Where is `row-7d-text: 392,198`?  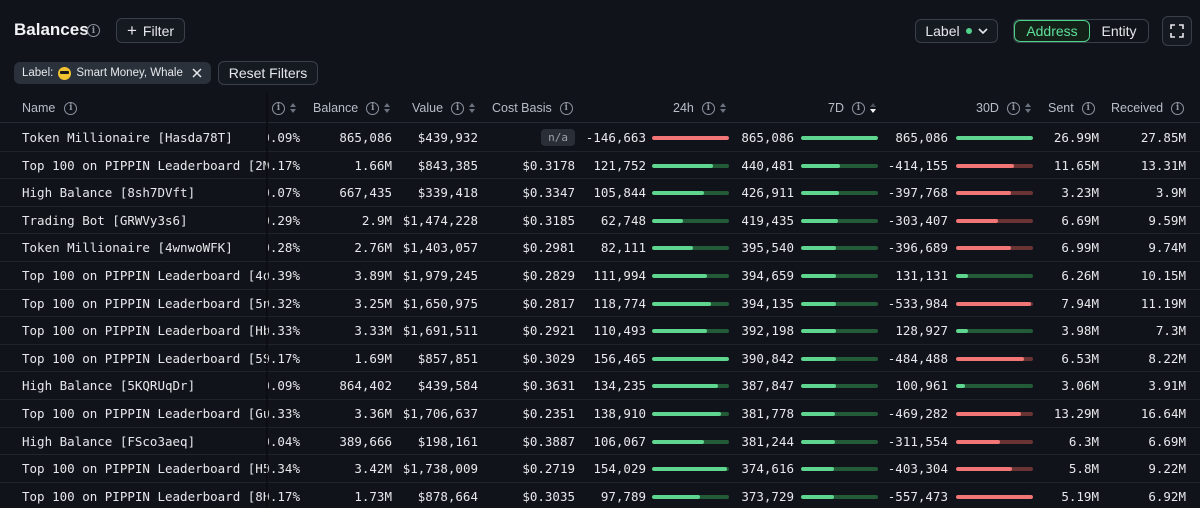 row-7d-text: 392,198 is located at coordinates (767, 331).